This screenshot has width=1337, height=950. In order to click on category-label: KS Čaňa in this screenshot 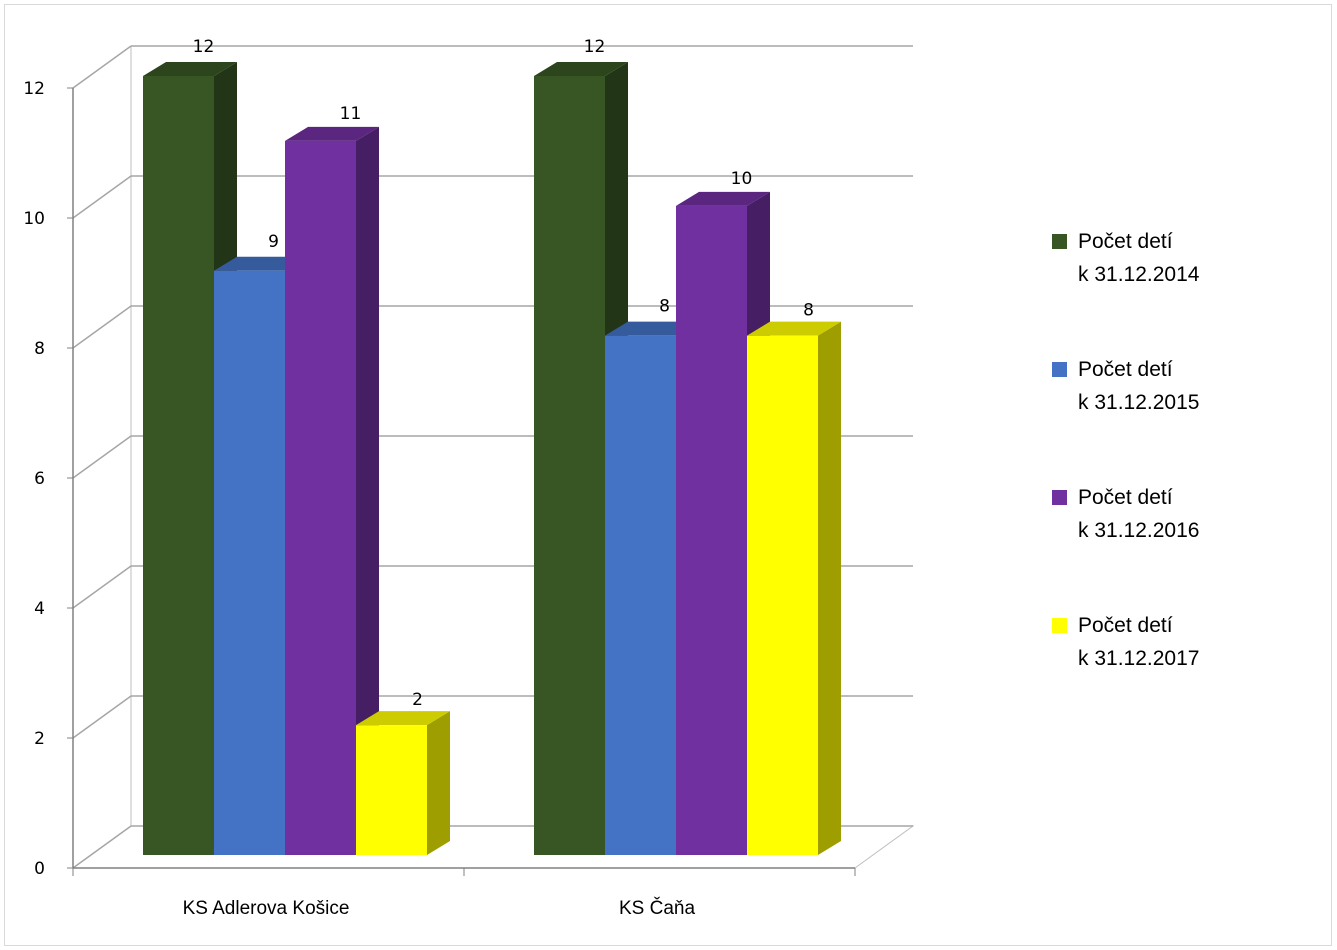, I will do `click(657, 908)`.